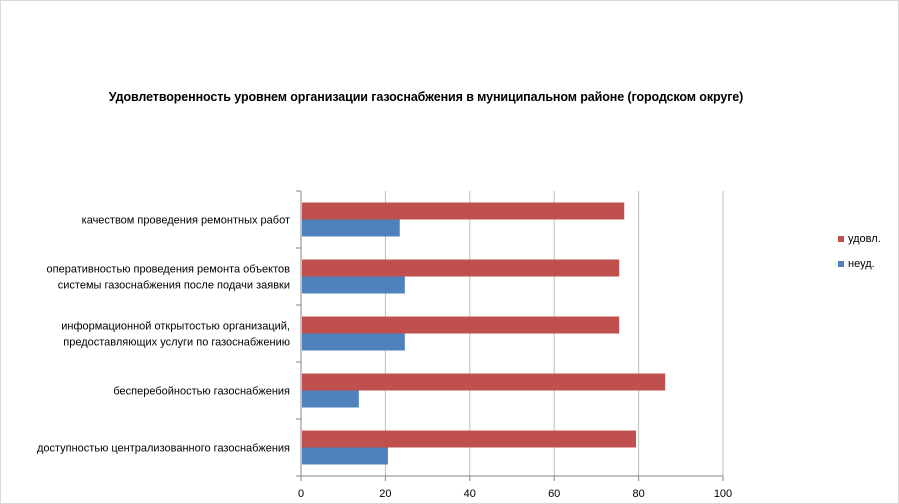  What do you see at coordinates (859, 251) in the screenshot?
I see `legend: удовл. неуд.` at bounding box center [859, 251].